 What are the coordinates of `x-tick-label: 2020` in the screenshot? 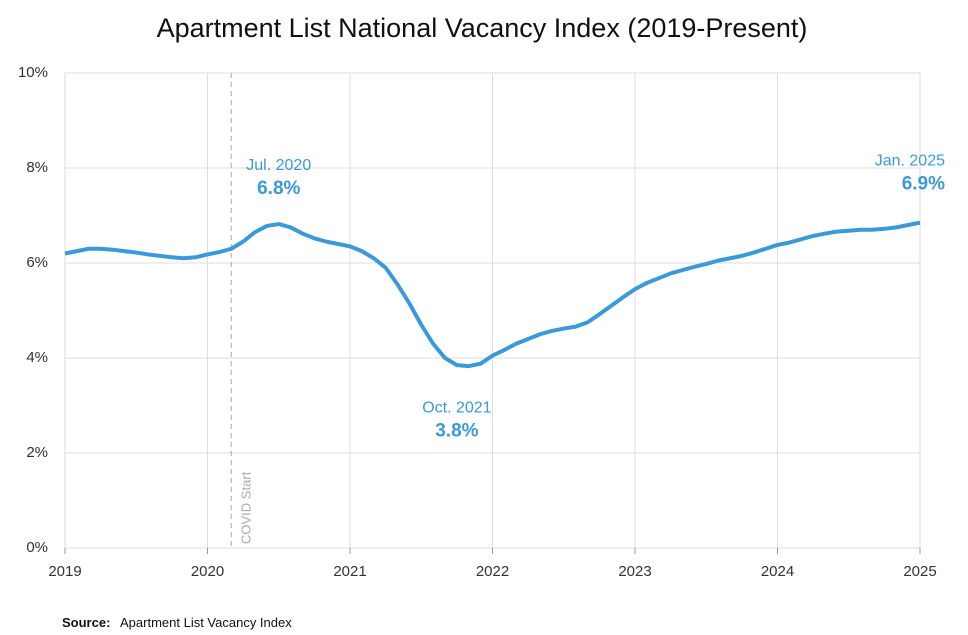 It's located at (207, 571).